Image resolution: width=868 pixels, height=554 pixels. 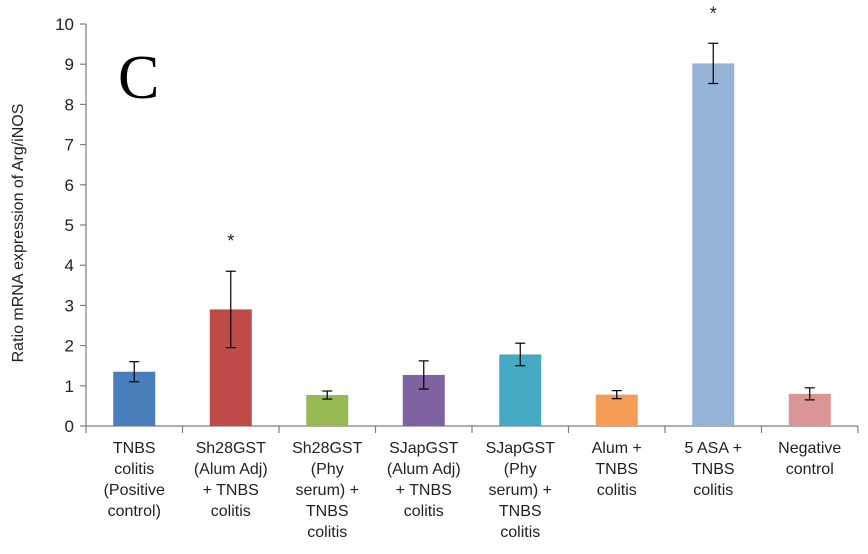 I want to click on y-tick-label: 0, so click(x=69, y=426).